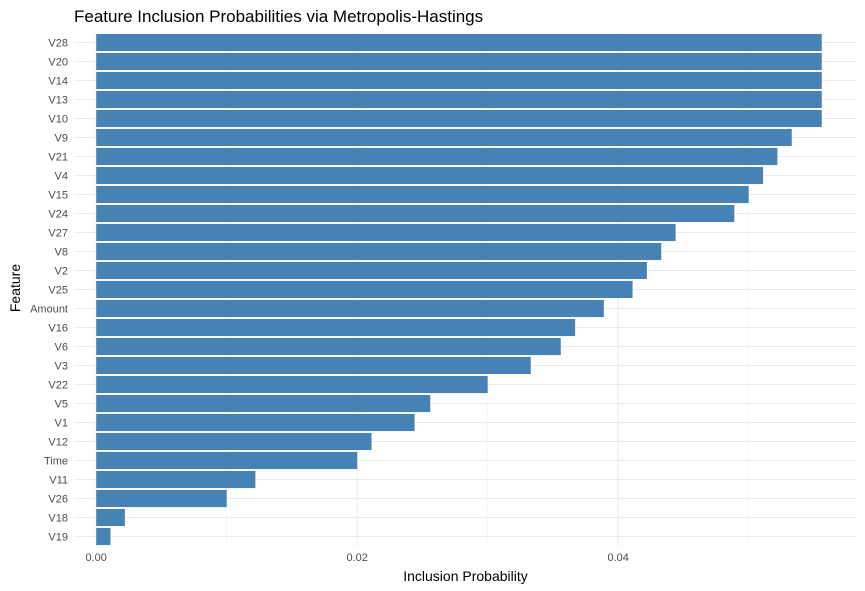  I want to click on bar-v9, so click(444, 137).